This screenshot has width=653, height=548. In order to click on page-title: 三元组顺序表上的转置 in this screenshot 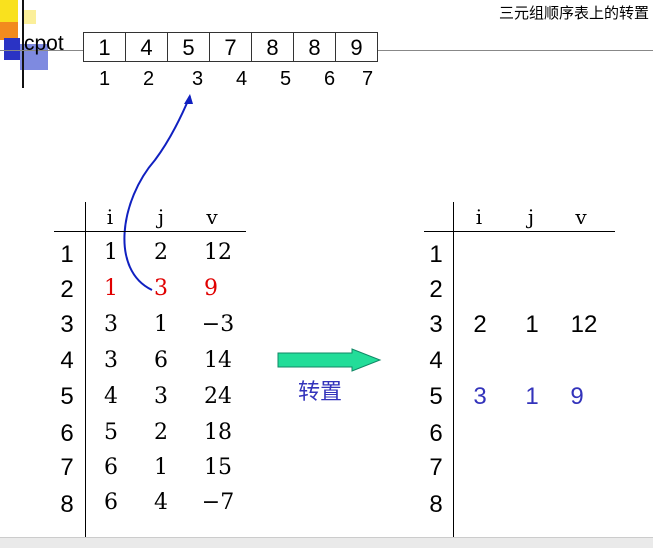, I will do `click(573, 13)`.